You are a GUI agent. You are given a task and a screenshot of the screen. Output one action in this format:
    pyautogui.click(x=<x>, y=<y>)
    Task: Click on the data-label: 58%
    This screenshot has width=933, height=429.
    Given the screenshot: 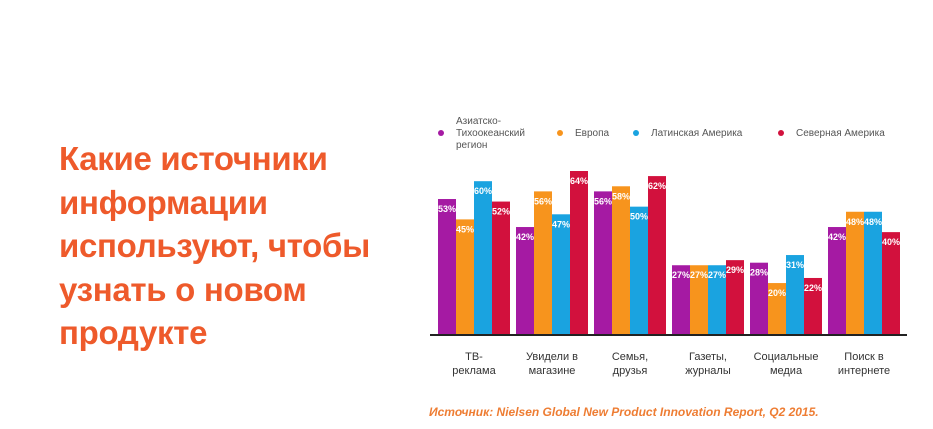 What is the action you would take?
    pyautogui.click(x=621, y=196)
    